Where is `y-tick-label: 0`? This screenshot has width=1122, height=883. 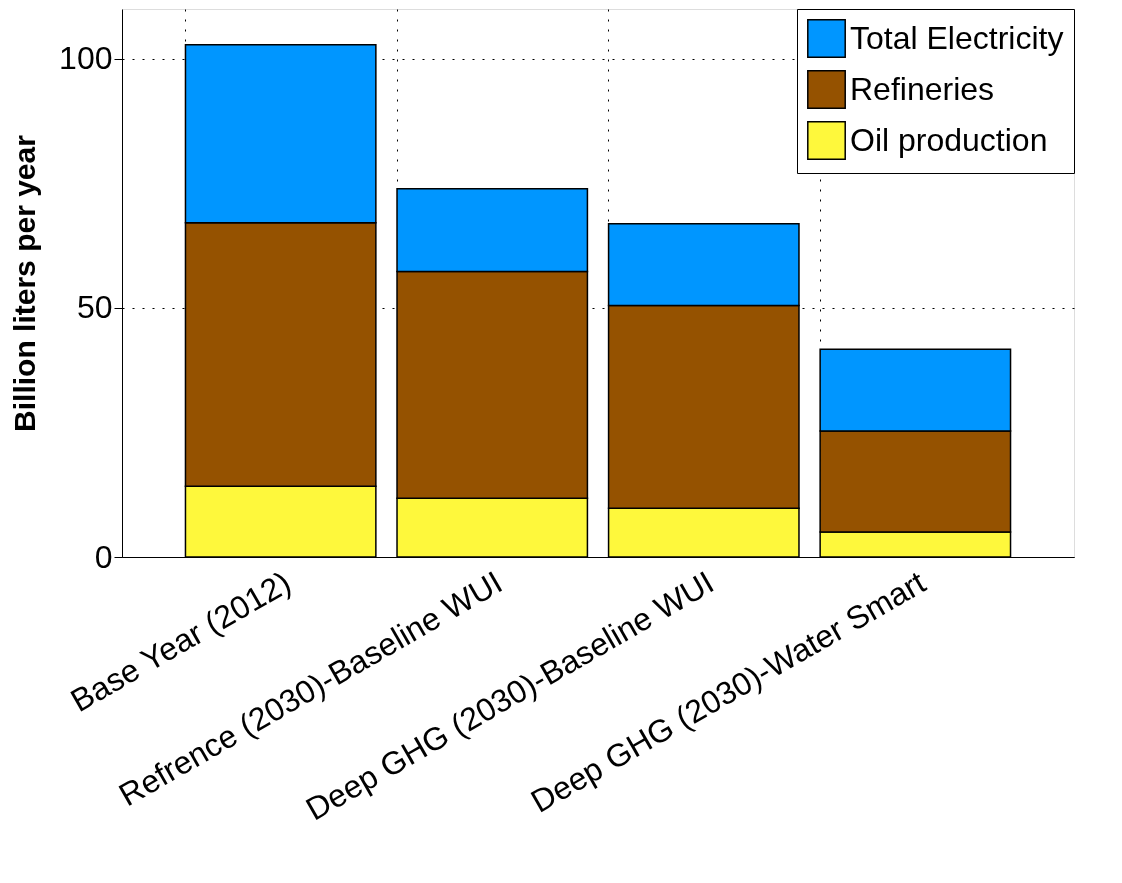 y-tick-label: 0 is located at coordinates (103, 556).